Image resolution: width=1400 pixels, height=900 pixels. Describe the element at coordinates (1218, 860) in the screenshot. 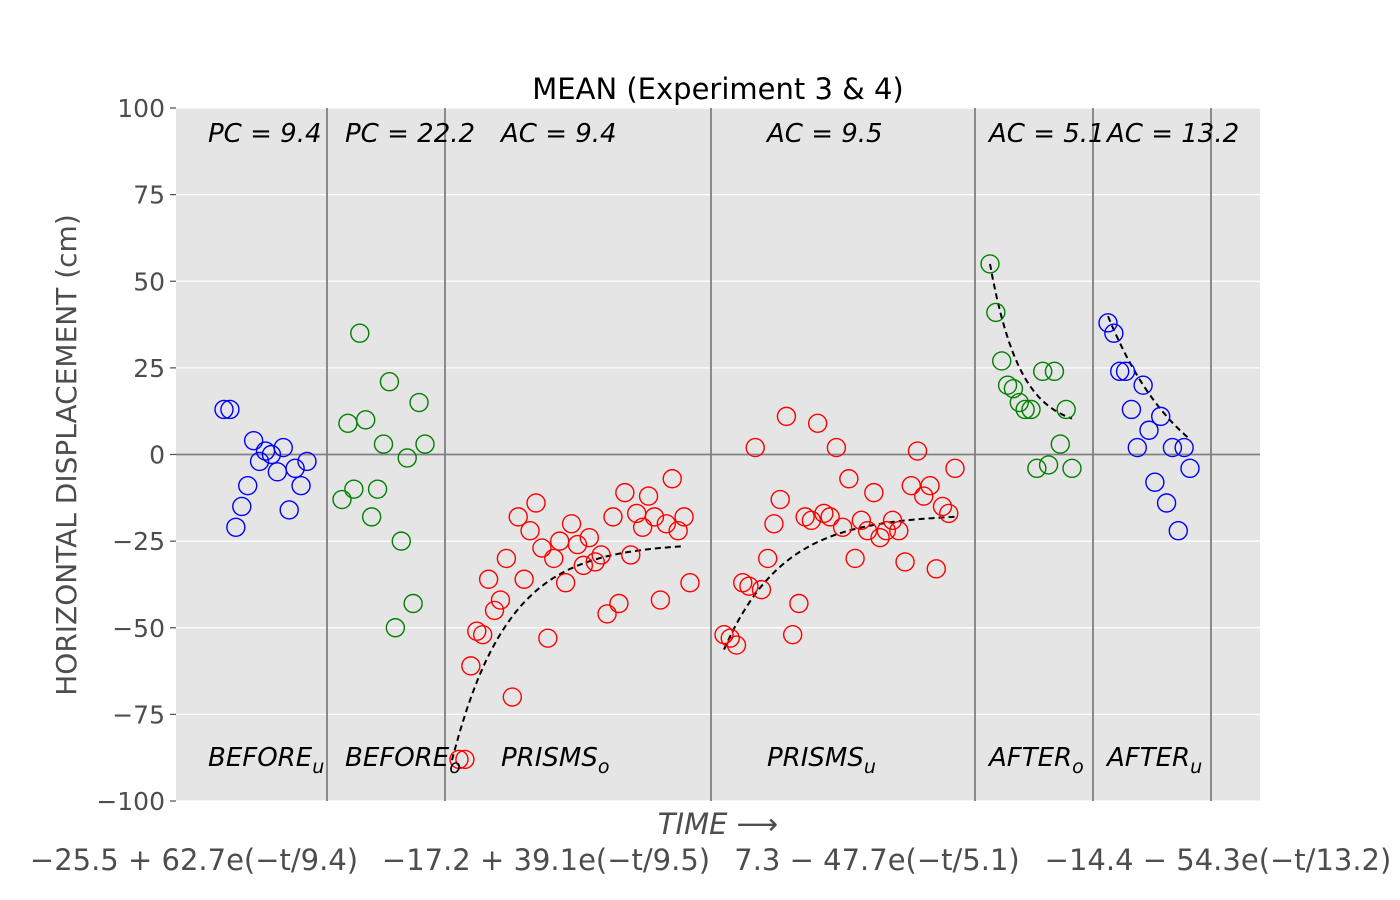

I see `fit-equation-4: −14.4 − 54.3e(−t/13.2)` at that location.